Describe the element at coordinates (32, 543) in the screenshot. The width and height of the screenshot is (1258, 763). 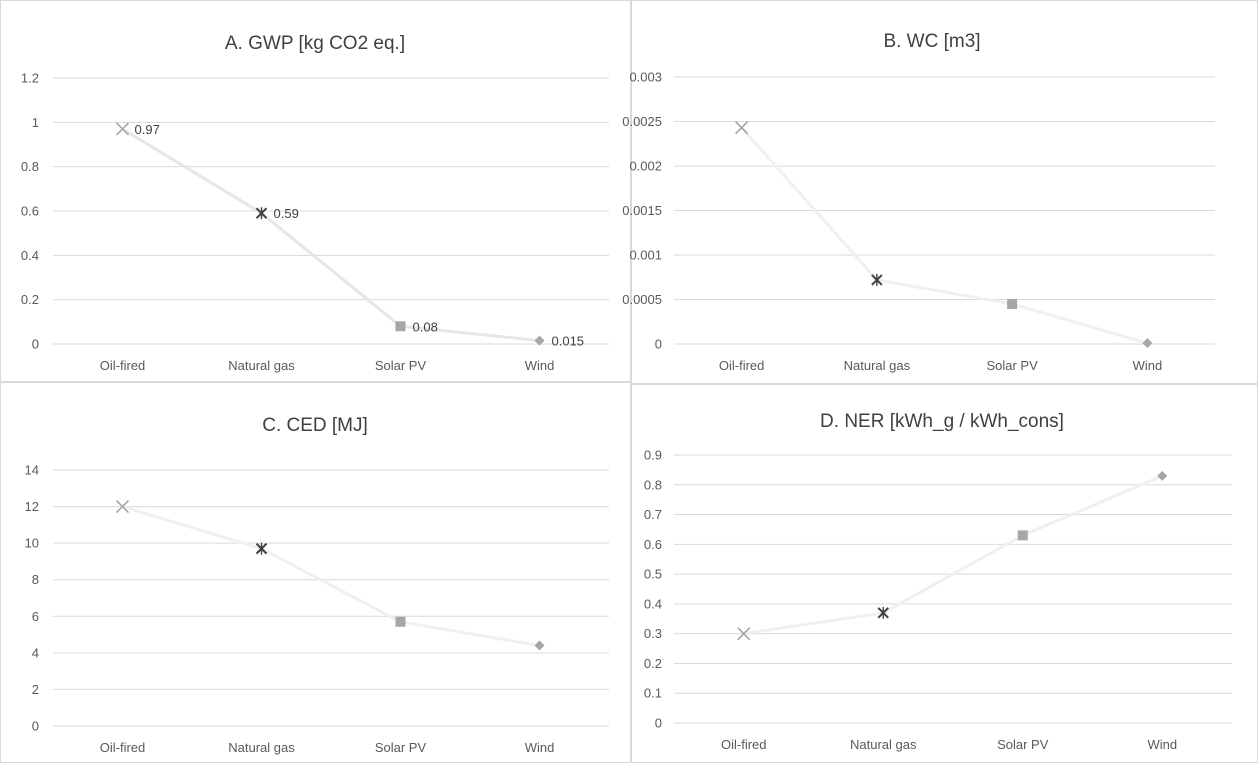
I see `y-tick-label: 10` at that location.